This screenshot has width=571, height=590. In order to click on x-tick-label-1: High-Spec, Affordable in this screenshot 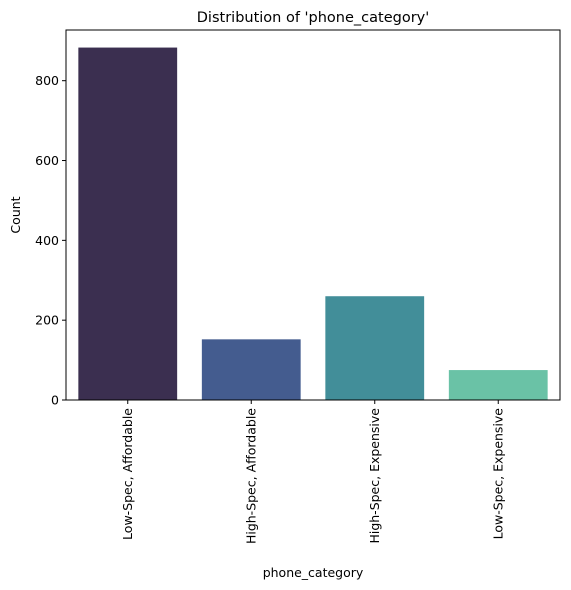, I will do `click(250, 476)`.